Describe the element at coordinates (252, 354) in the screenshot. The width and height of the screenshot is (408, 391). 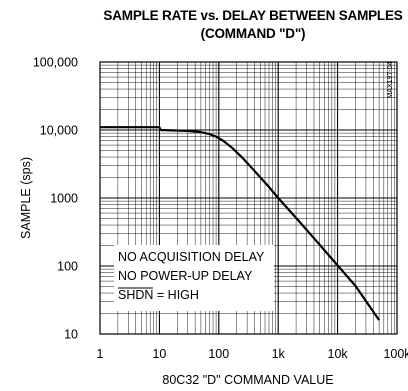
I see `x-tick-labels: 1 10 100 1k 10k 100k` at that location.